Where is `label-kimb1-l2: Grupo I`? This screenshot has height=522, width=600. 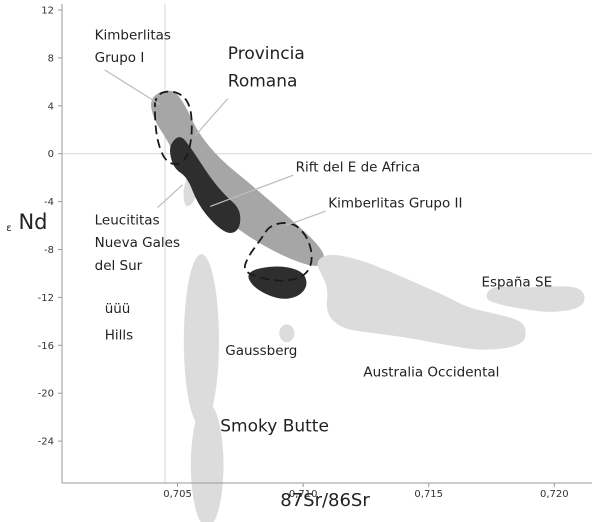 label-kimb1-l2: Grupo I is located at coordinates (120, 58).